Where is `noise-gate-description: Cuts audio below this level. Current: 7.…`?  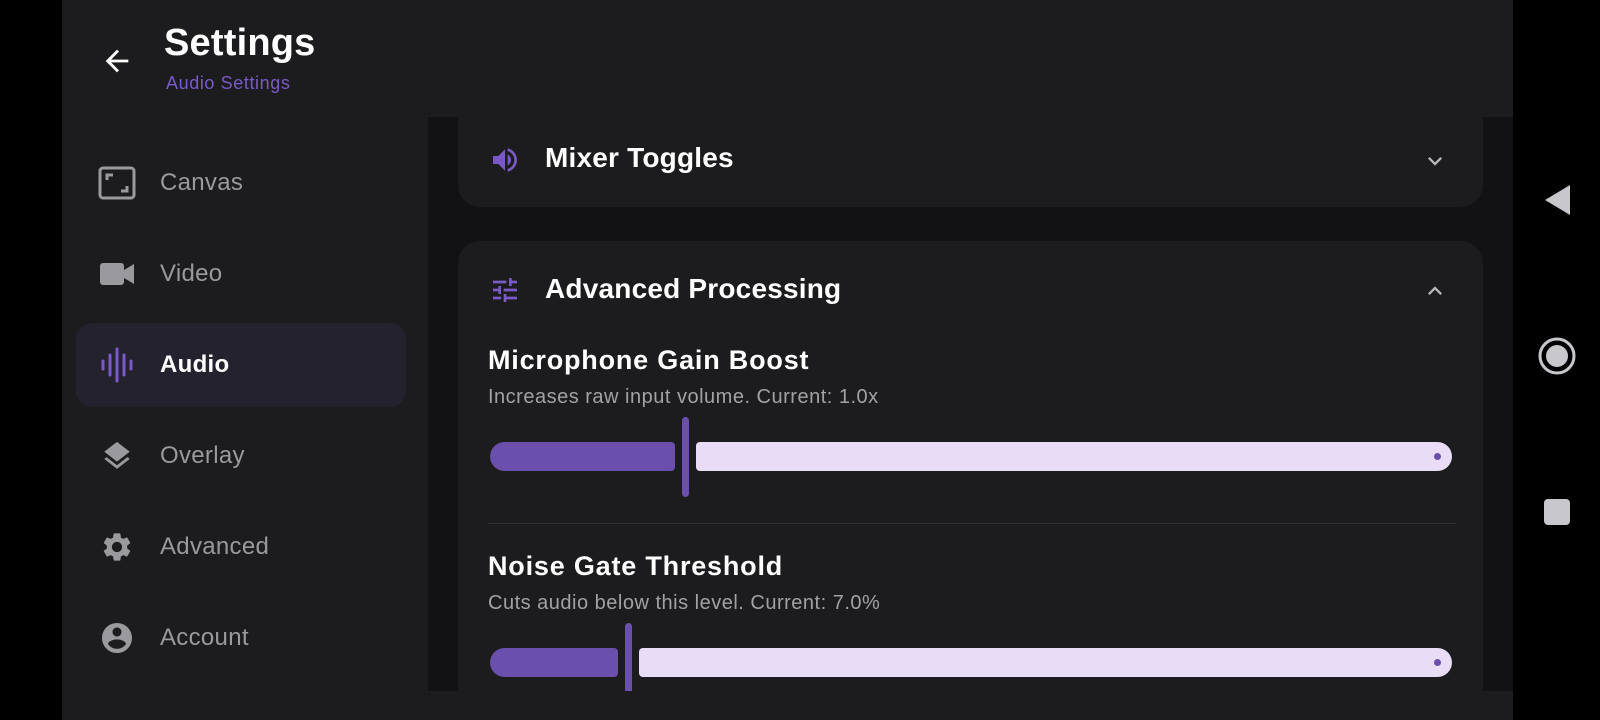 noise-gate-description: Cuts audio below this level. Current: 7.… is located at coordinates (684, 603).